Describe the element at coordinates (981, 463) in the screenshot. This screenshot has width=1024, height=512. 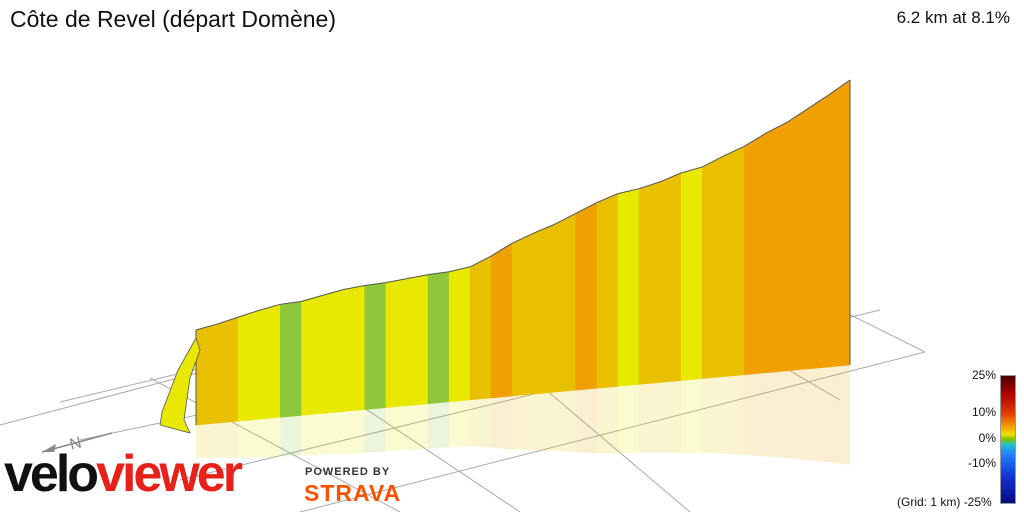
I see `legend-tick-minus10: -10%` at that location.